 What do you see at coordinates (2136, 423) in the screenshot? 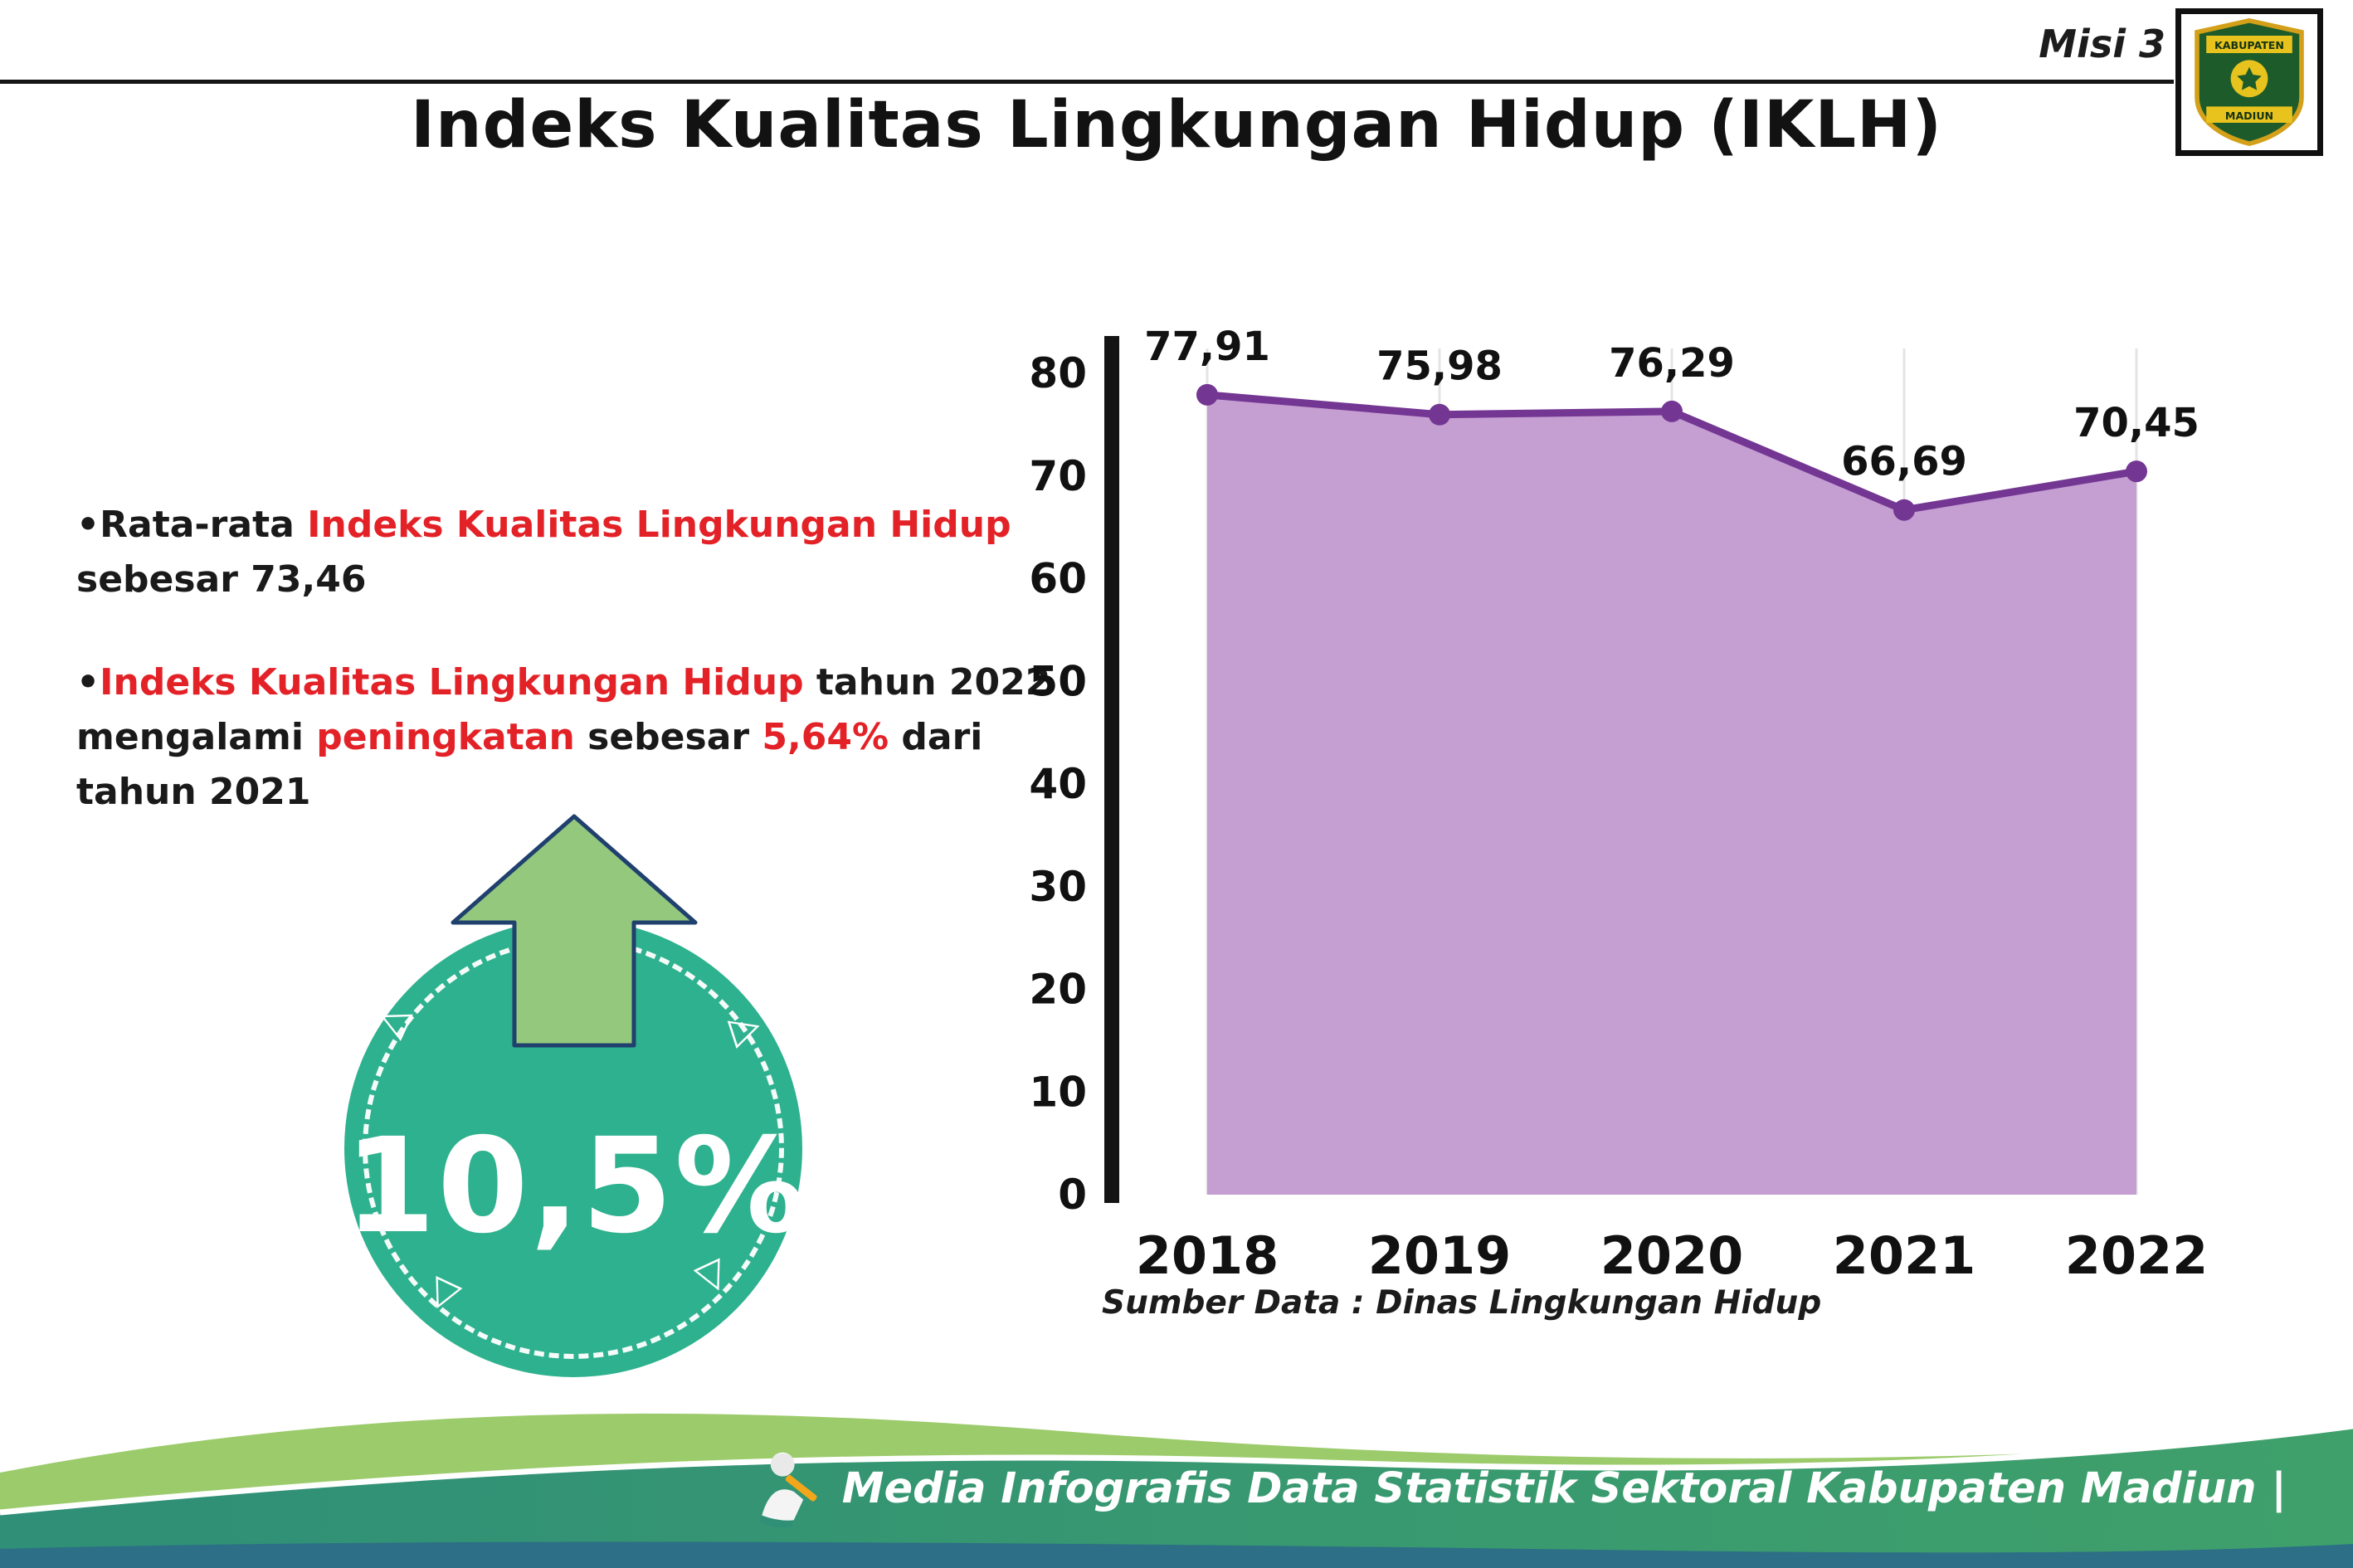
I see `svg-text: 70,45` at bounding box center [2136, 423].